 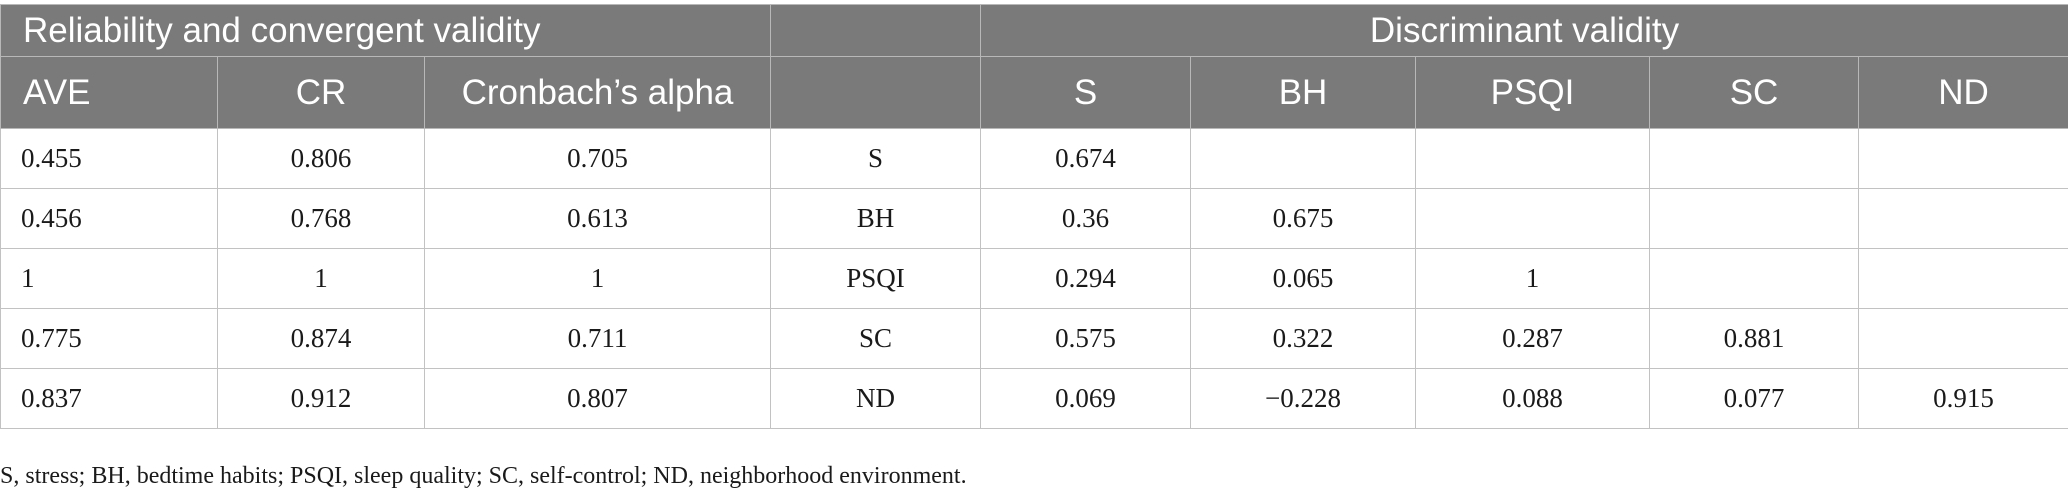 I want to click on table-cell-s: 0.575, so click(x=1085, y=338).